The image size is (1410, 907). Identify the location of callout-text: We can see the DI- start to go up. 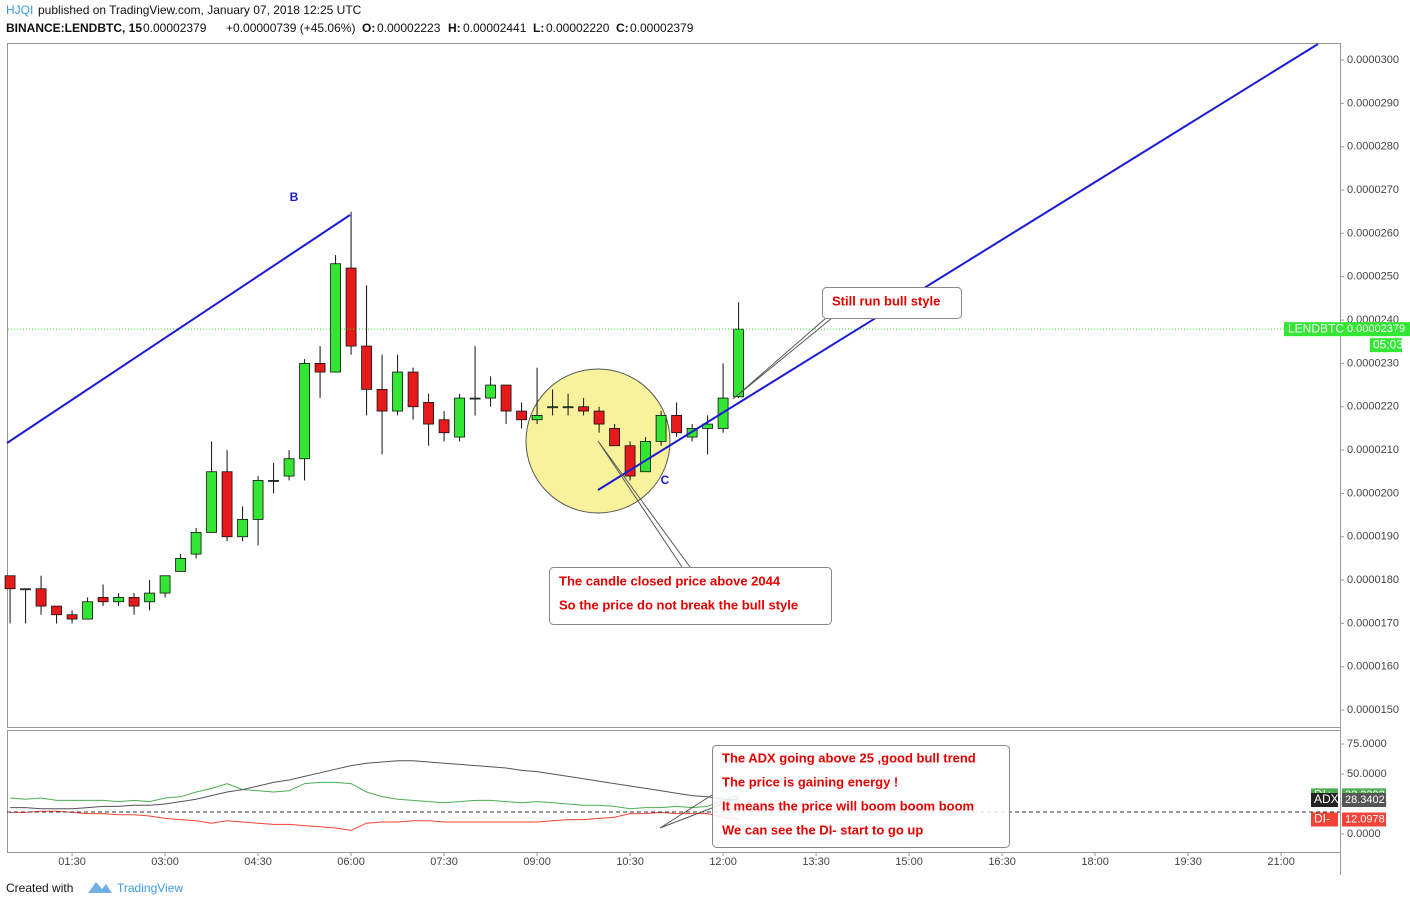
(822, 829).